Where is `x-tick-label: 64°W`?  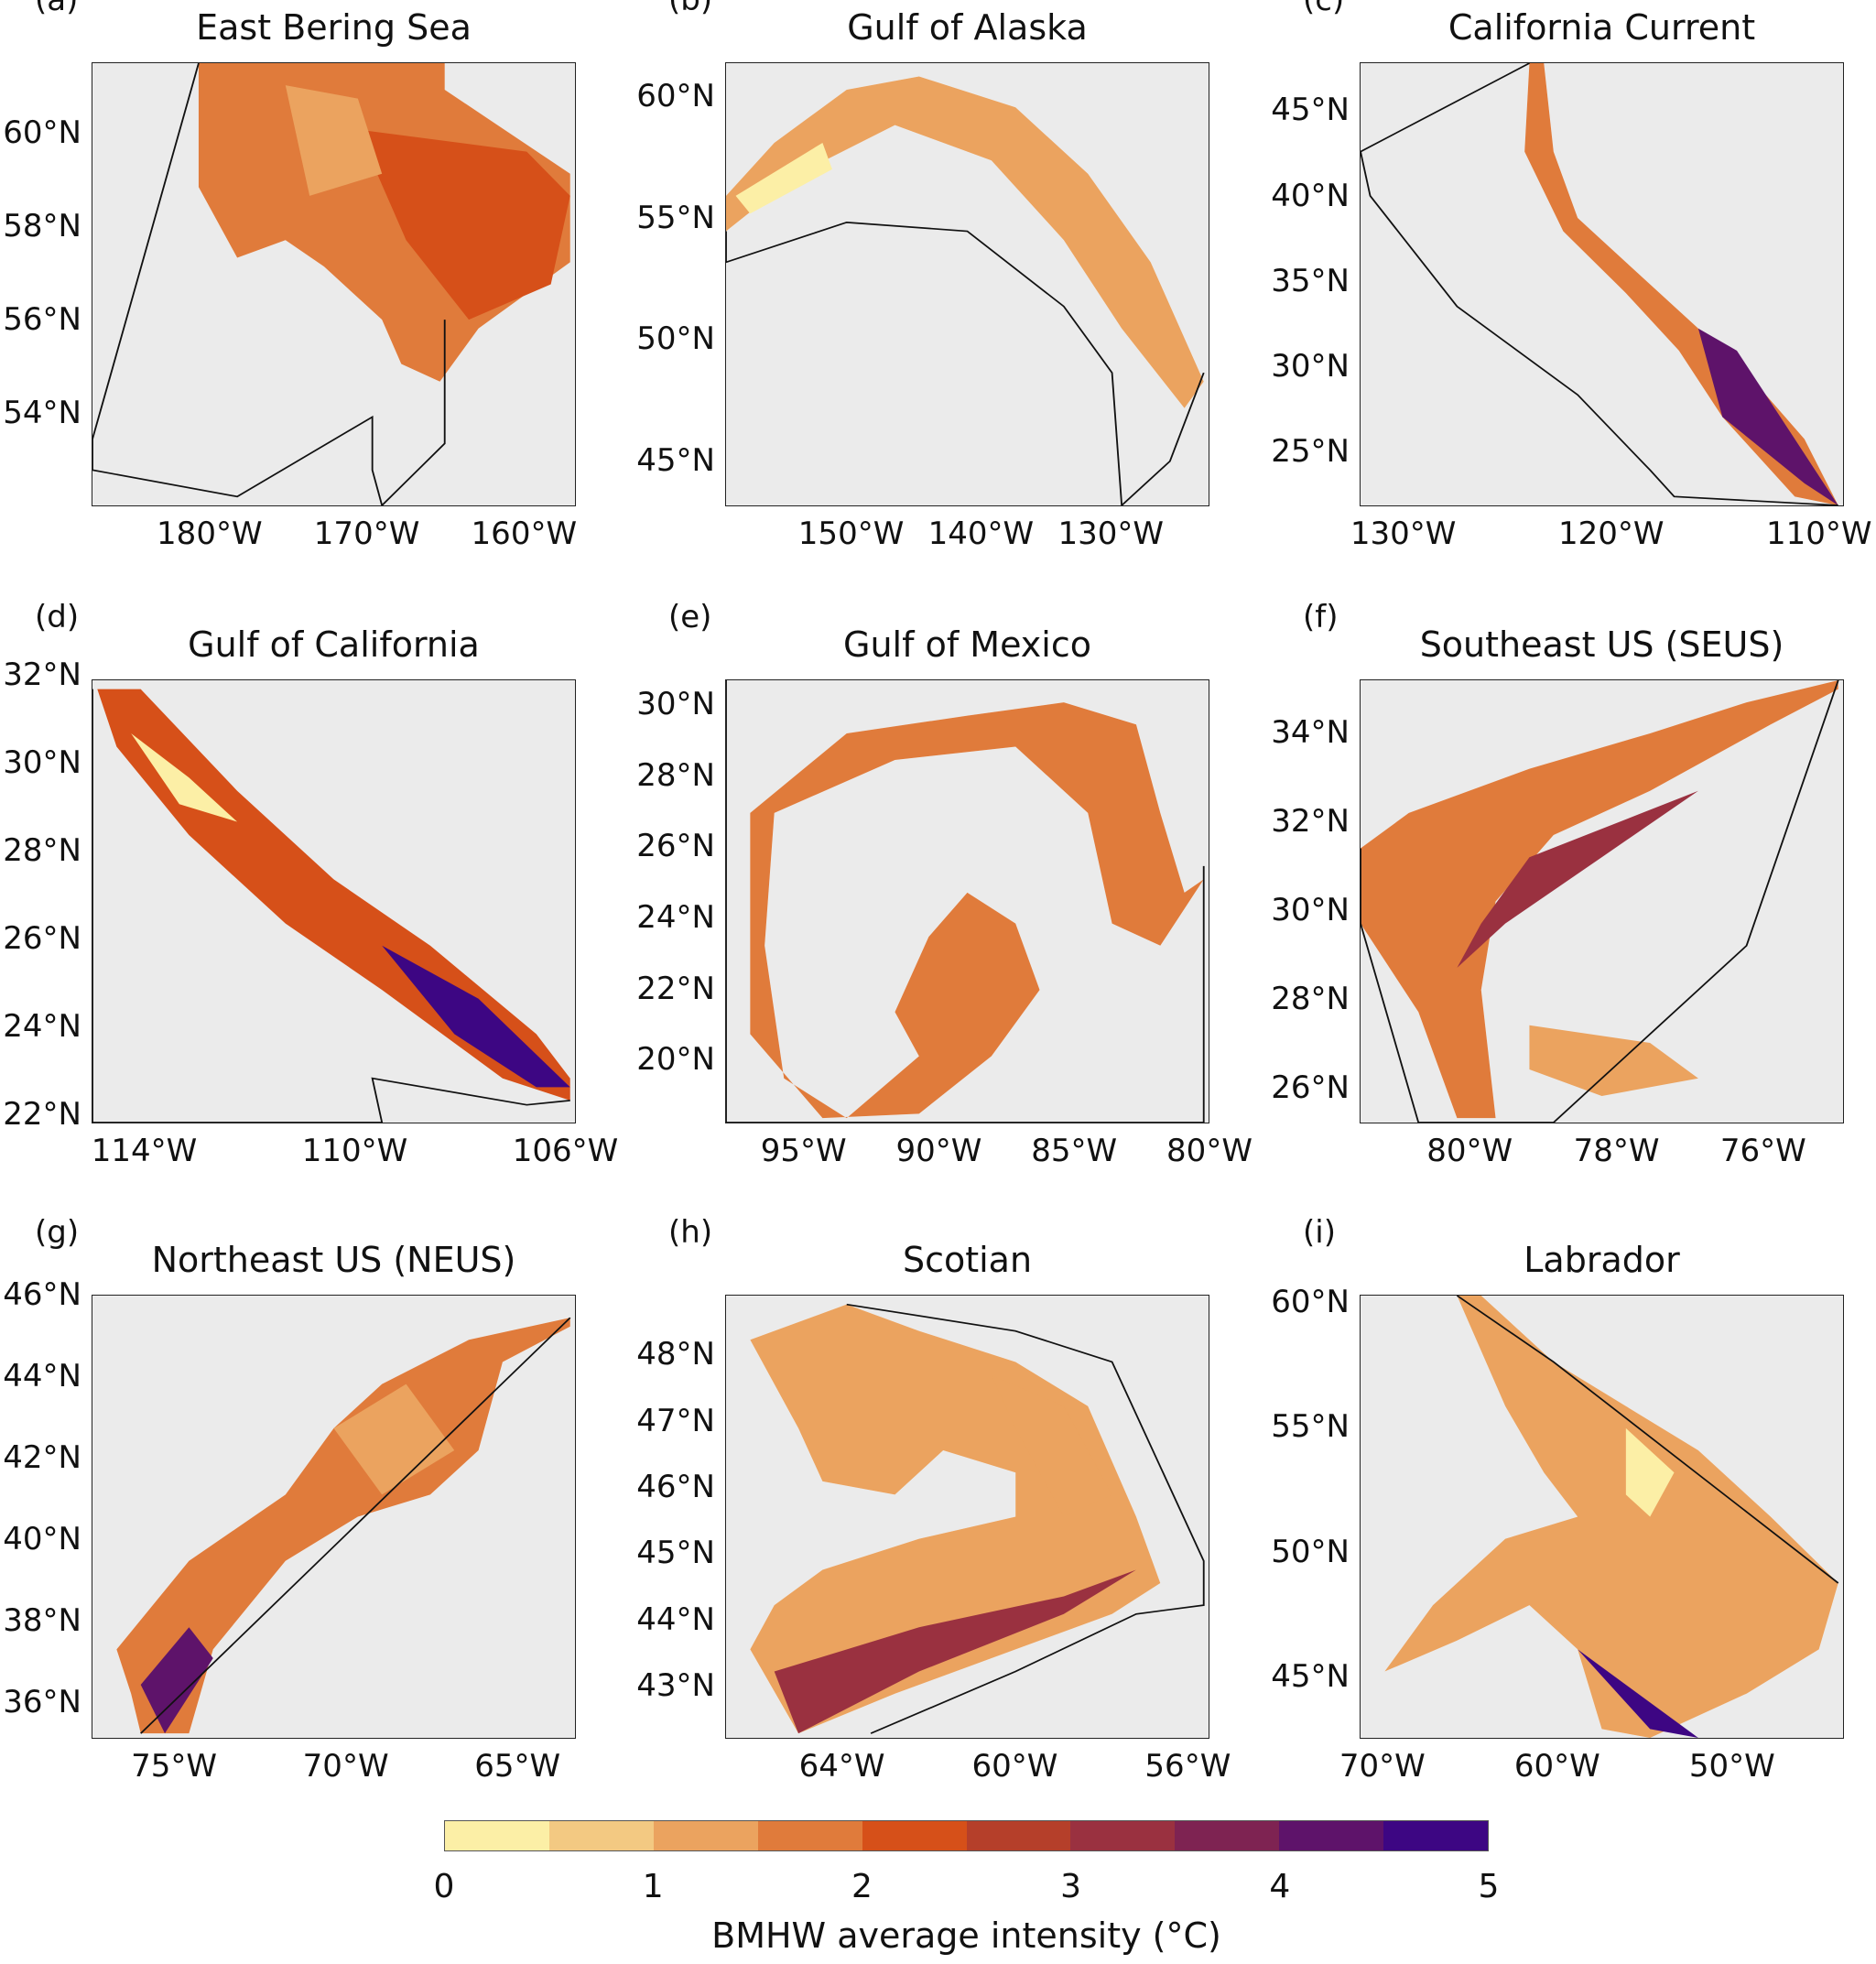
x-tick-label: 64°W is located at coordinates (841, 1767).